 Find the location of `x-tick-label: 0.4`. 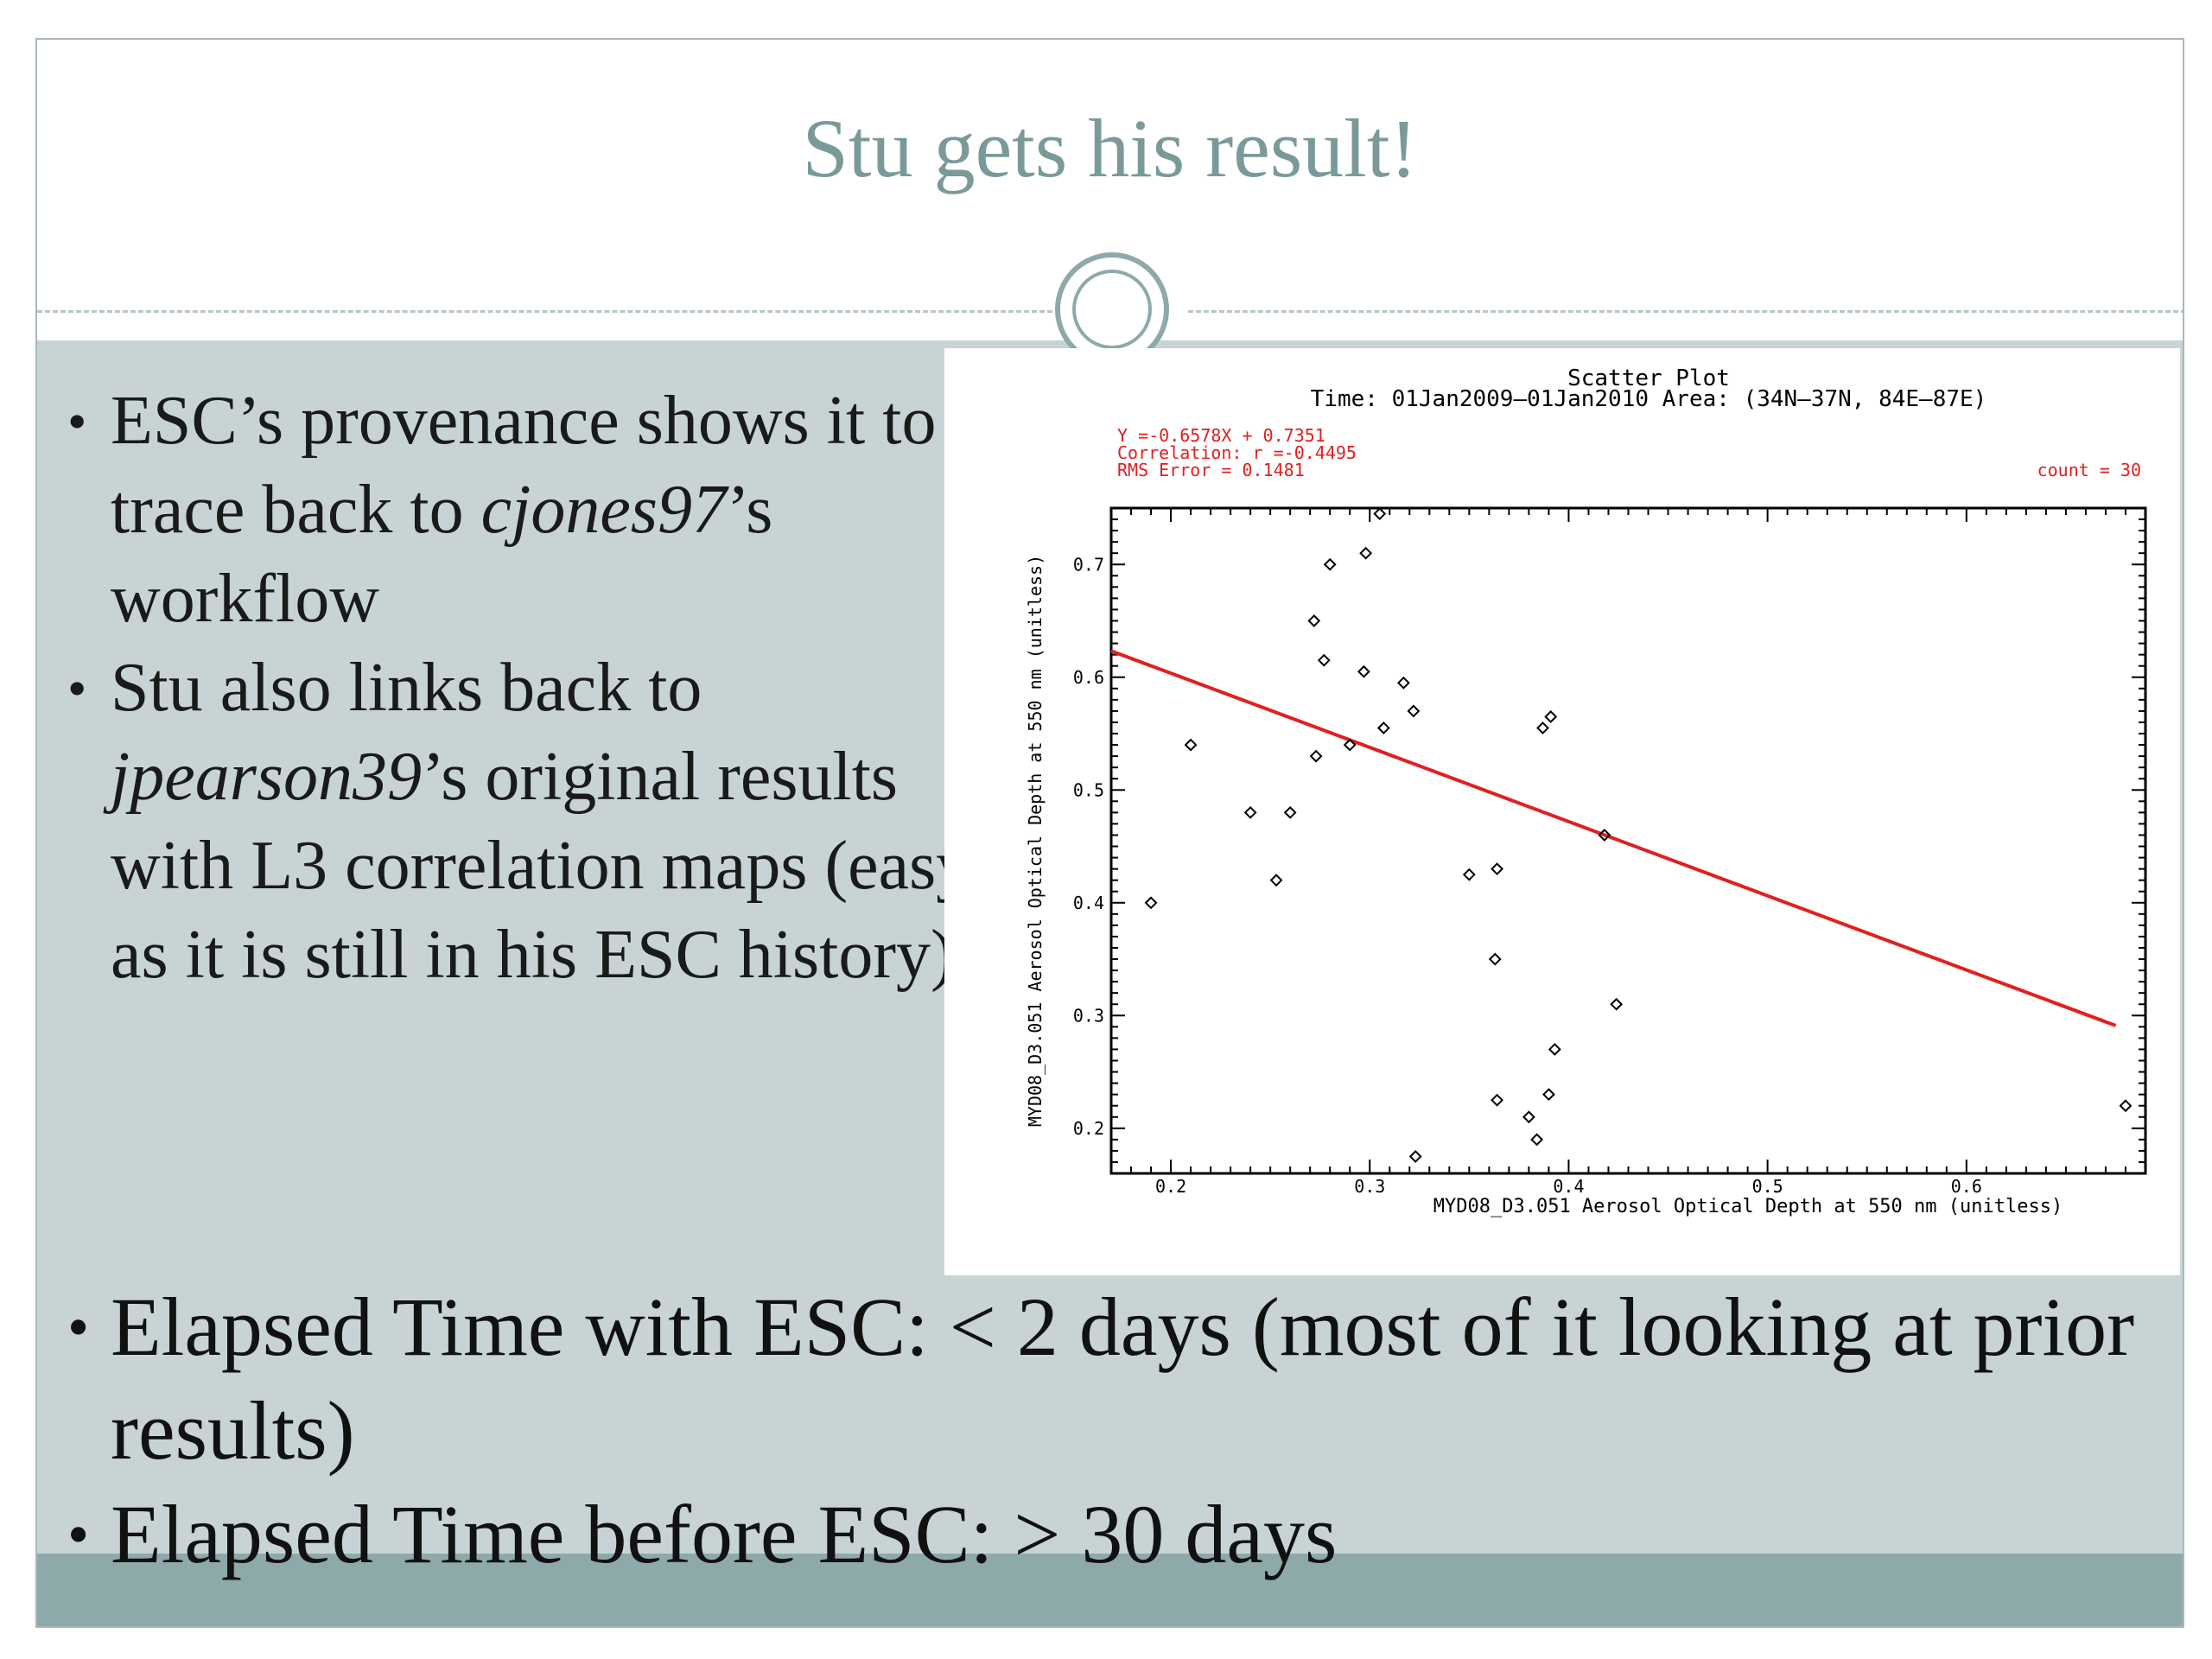

x-tick-label: 0.4 is located at coordinates (1568, 1186).